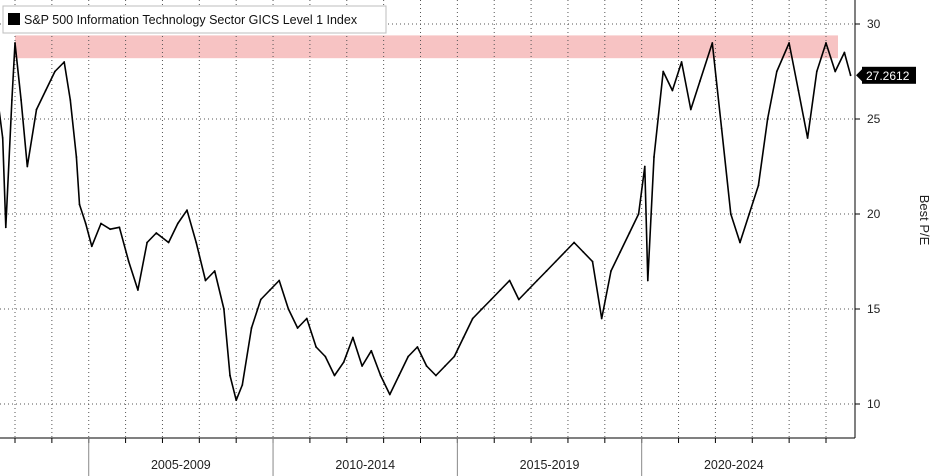 The height and width of the screenshot is (476, 933). What do you see at coordinates (181, 465) in the screenshot?
I see `period-label: 2005-2009` at bounding box center [181, 465].